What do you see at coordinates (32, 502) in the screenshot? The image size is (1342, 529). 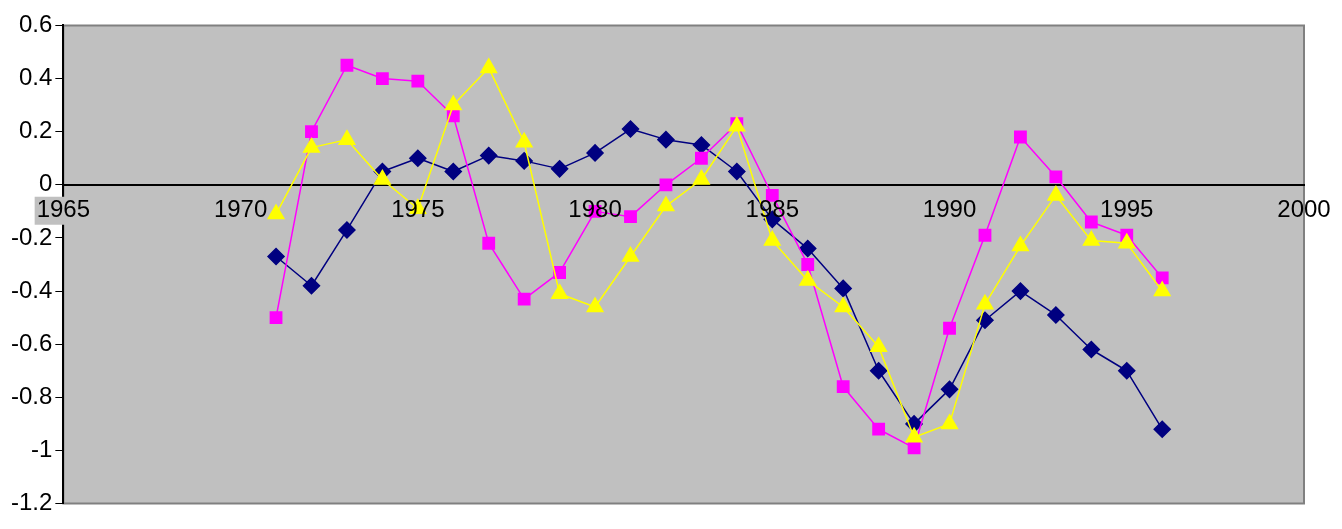 I see `y-tick-label: -1.2` at bounding box center [32, 502].